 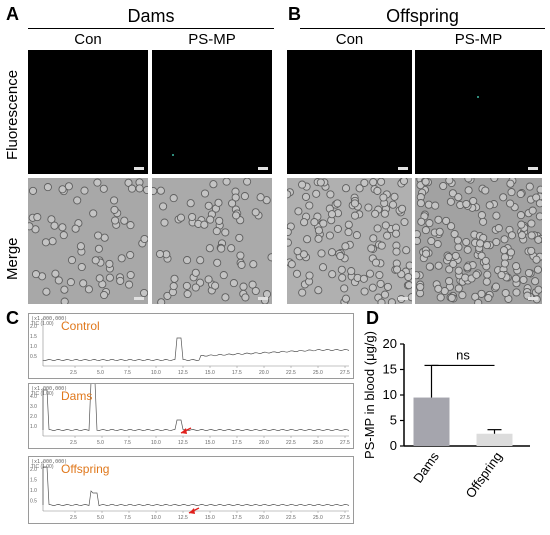 What do you see at coordinates (372, 318) in the screenshot?
I see `panel-d-letter: D` at bounding box center [372, 318].